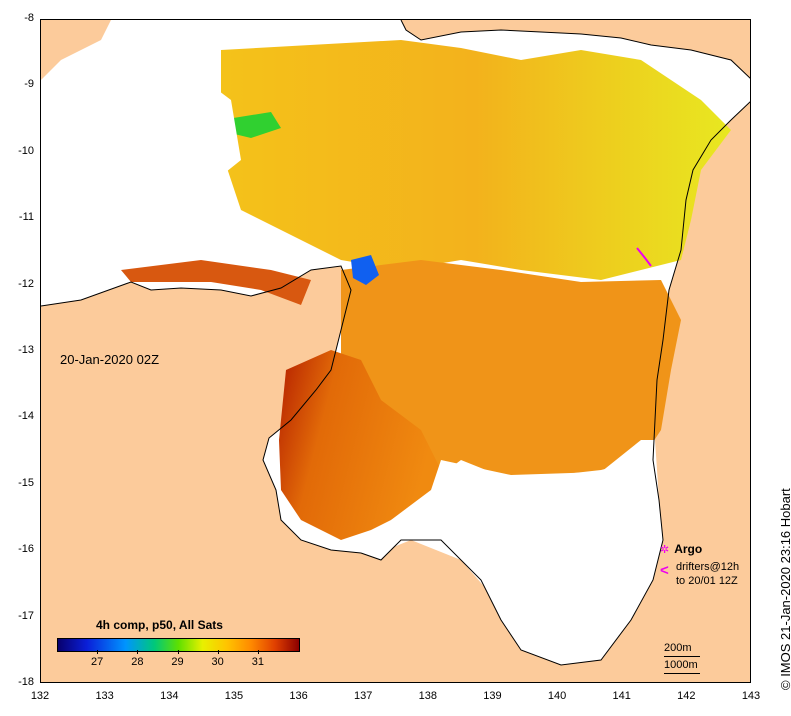  I want to click on y-tick-label: -13, so click(26, 350).